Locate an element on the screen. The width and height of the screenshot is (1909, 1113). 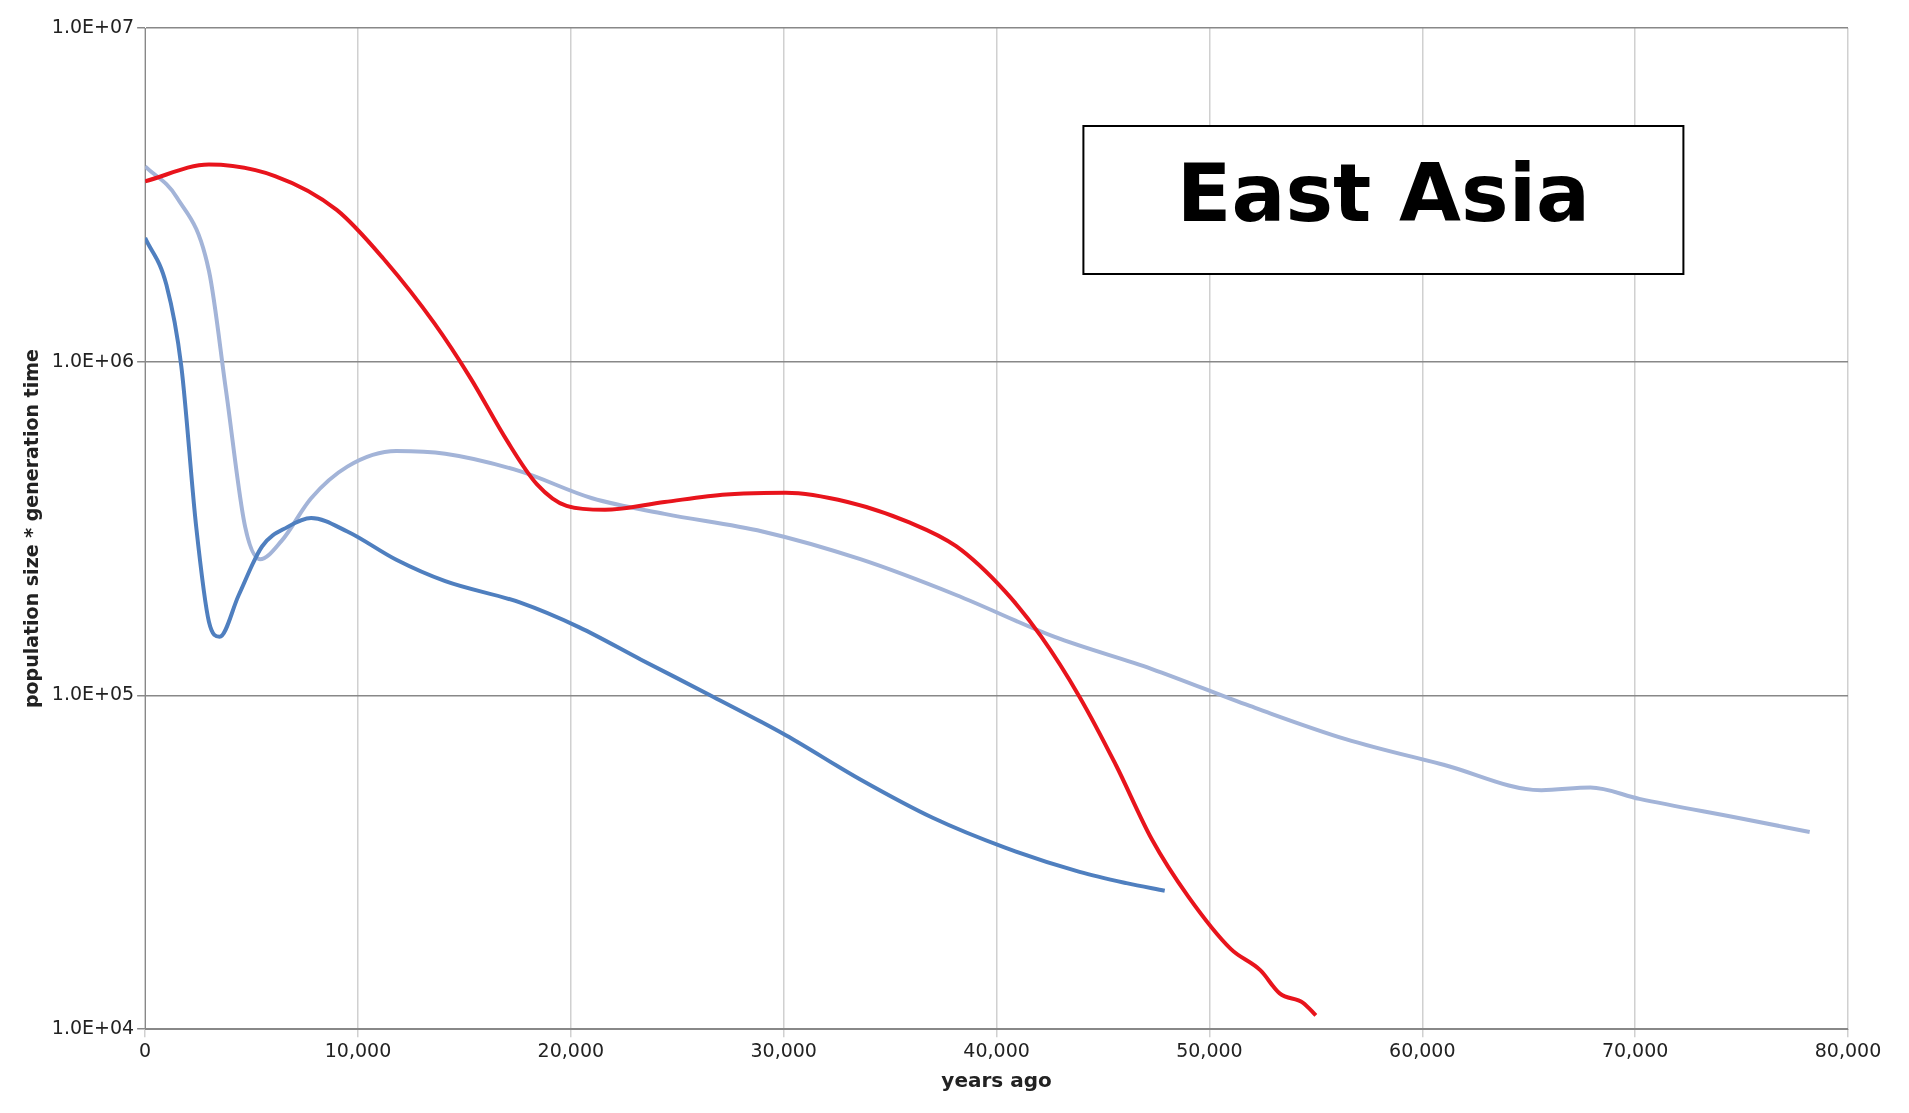
text: East Asia is located at coordinates (1383, 193).